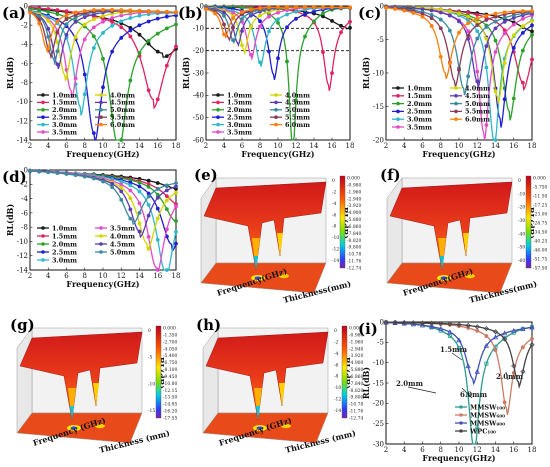 The height and width of the screenshot is (467, 550). I want to click on y-tick-label: -4, so click(24, 45).